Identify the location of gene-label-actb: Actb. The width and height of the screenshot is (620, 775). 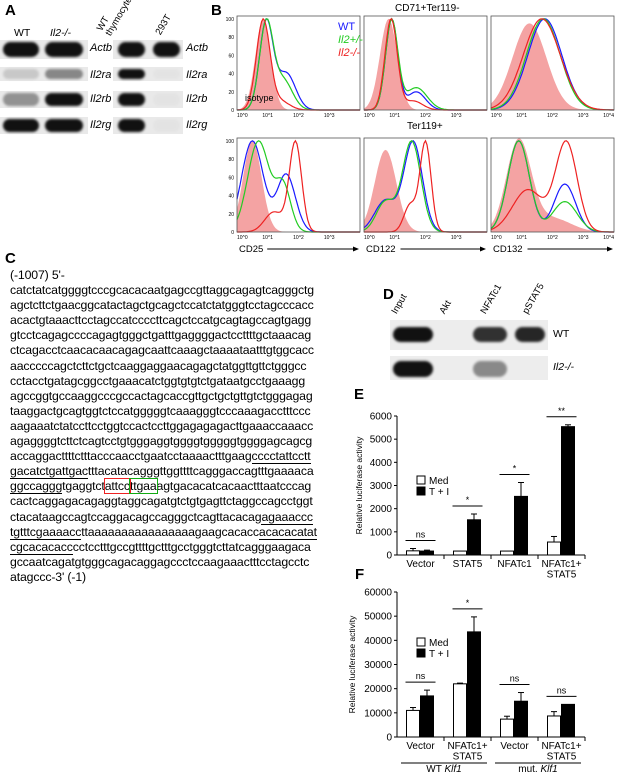
(197, 48).